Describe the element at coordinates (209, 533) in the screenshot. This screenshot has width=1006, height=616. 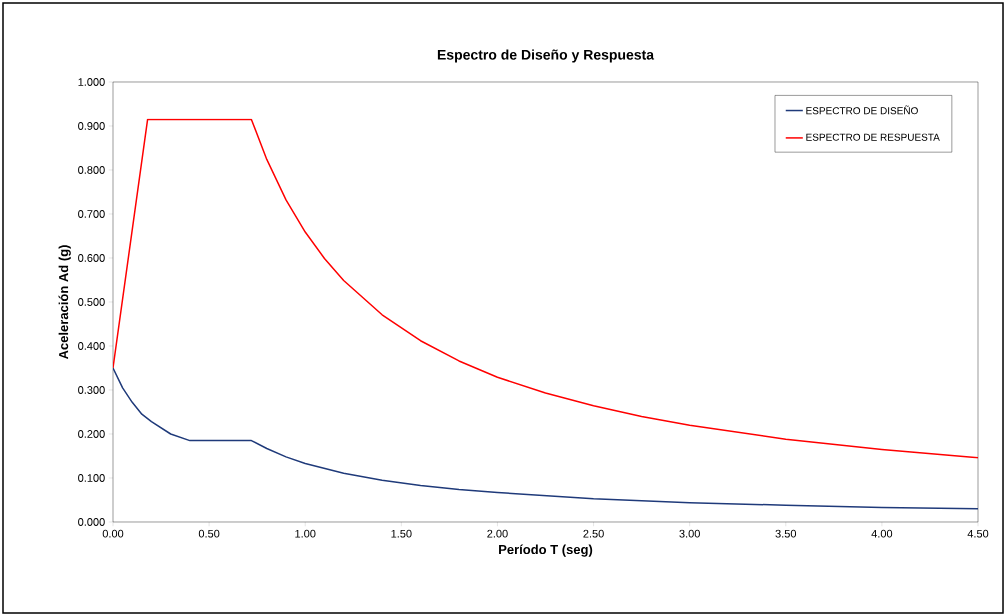
I see `x-tick-label: 0.50` at that location.